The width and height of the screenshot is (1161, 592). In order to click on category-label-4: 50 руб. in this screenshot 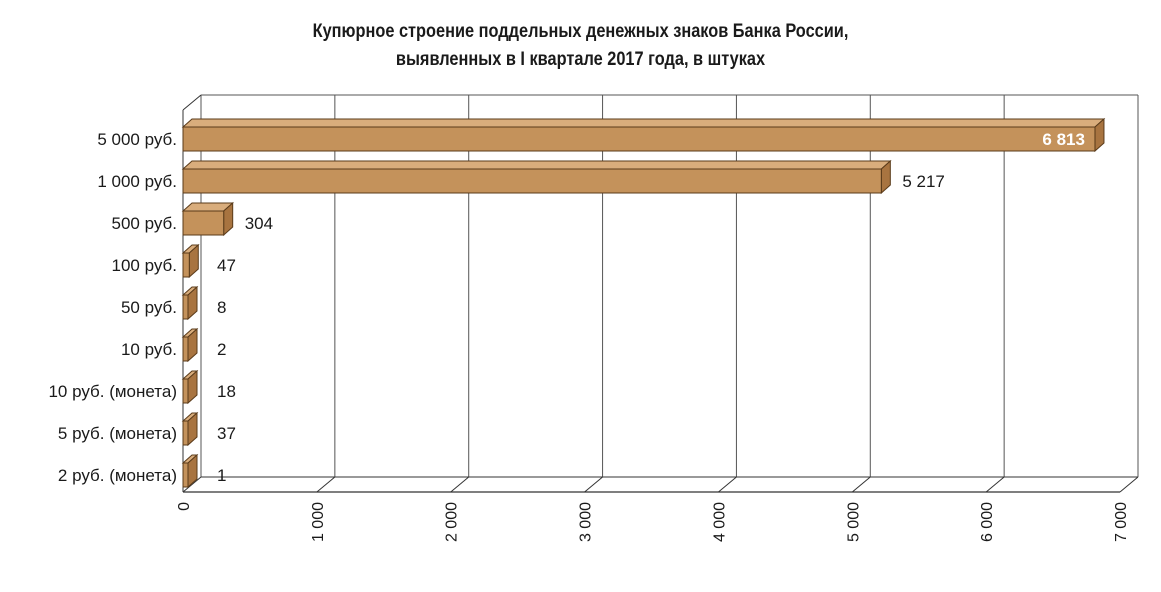, I will do `click(149, 307)`.